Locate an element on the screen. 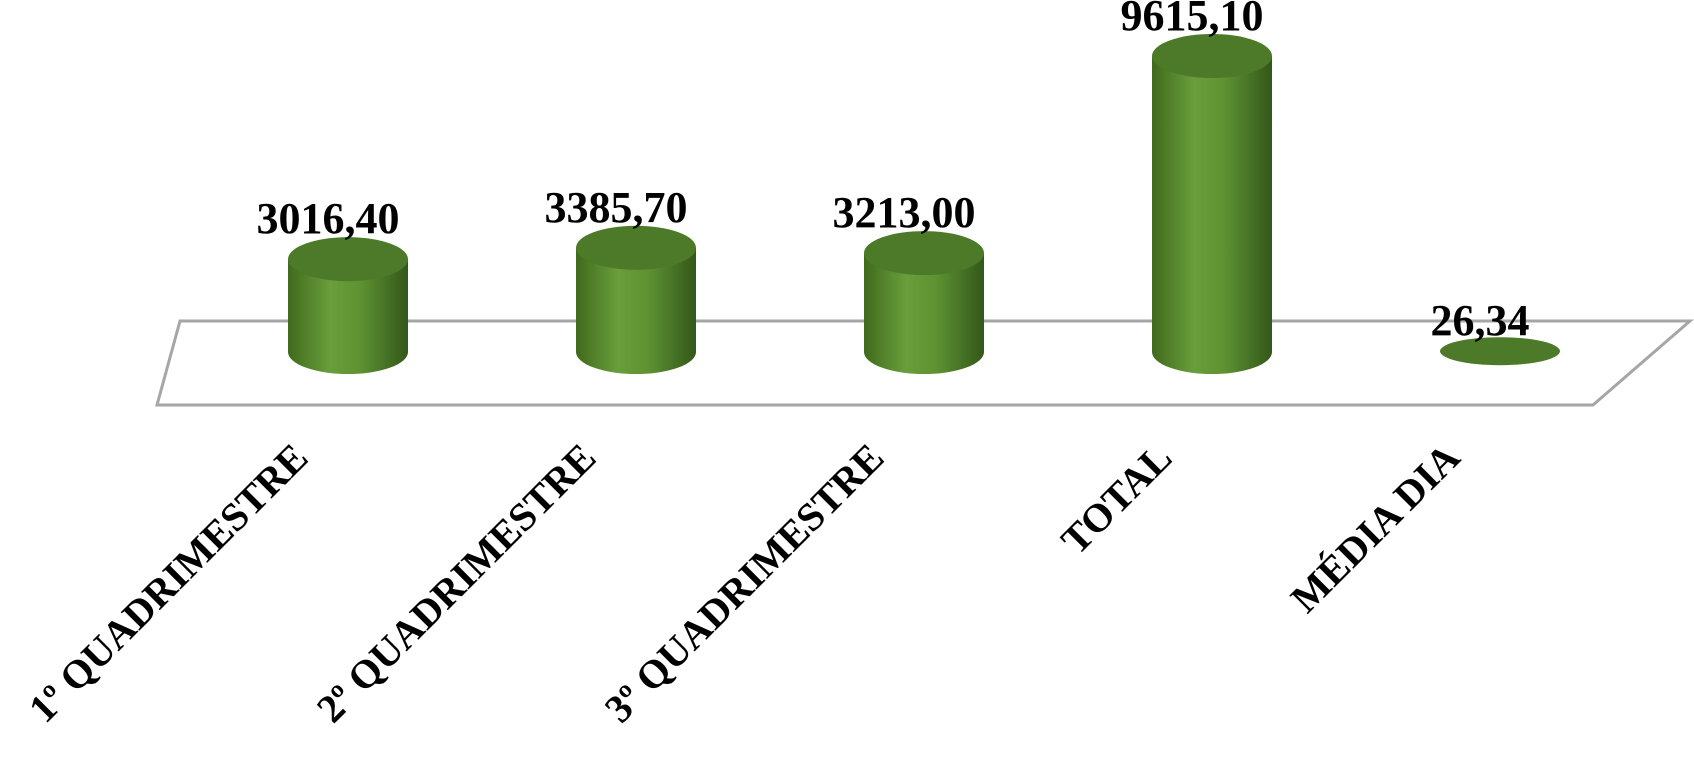 This screenshot has width=1694, height=766. category-label: 1º QUADRIMESTRE is located at coordinates (168, 583).